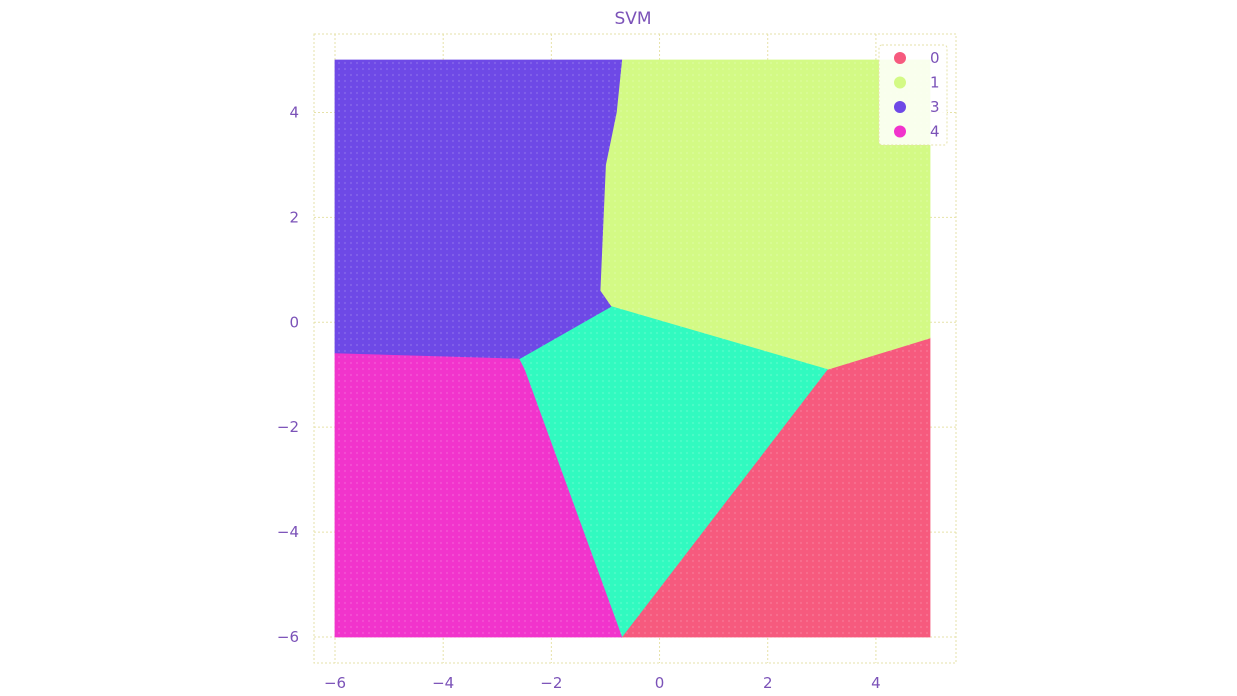 The width and height of the screenshot is (1237, 696). Describe the element at coordinates (632, 19) in the screenshot. I see `chart-title: SVM` at that location.